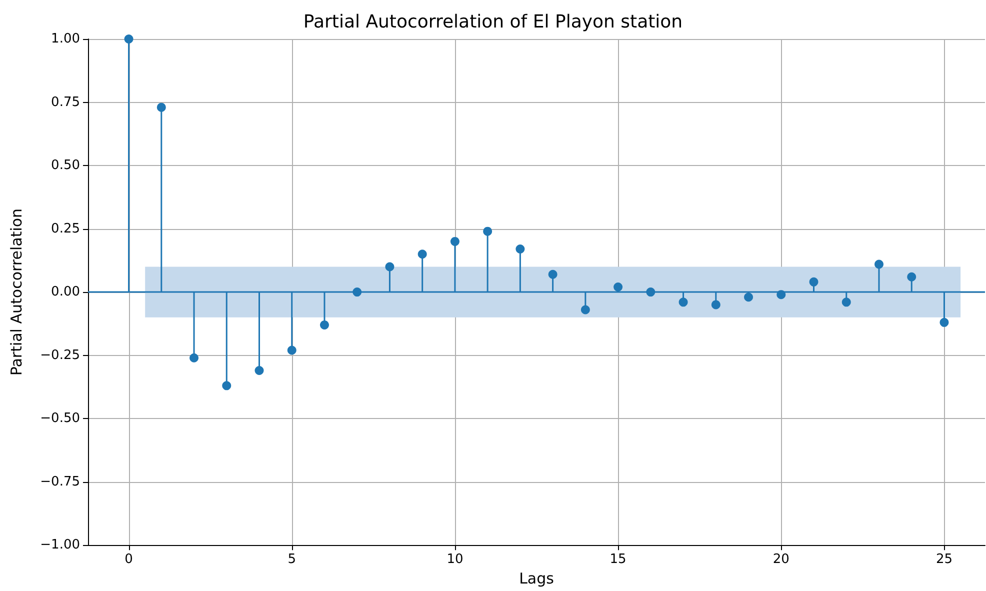 This screenshot has width=986, height=591. I want to click on y-tick-label: 0.75, so click(65, 102).